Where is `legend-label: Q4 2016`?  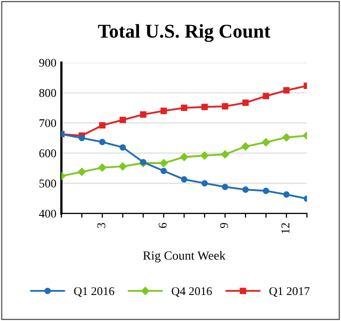 legend-label: Q4 2016 is located at coordinates (192, 292).